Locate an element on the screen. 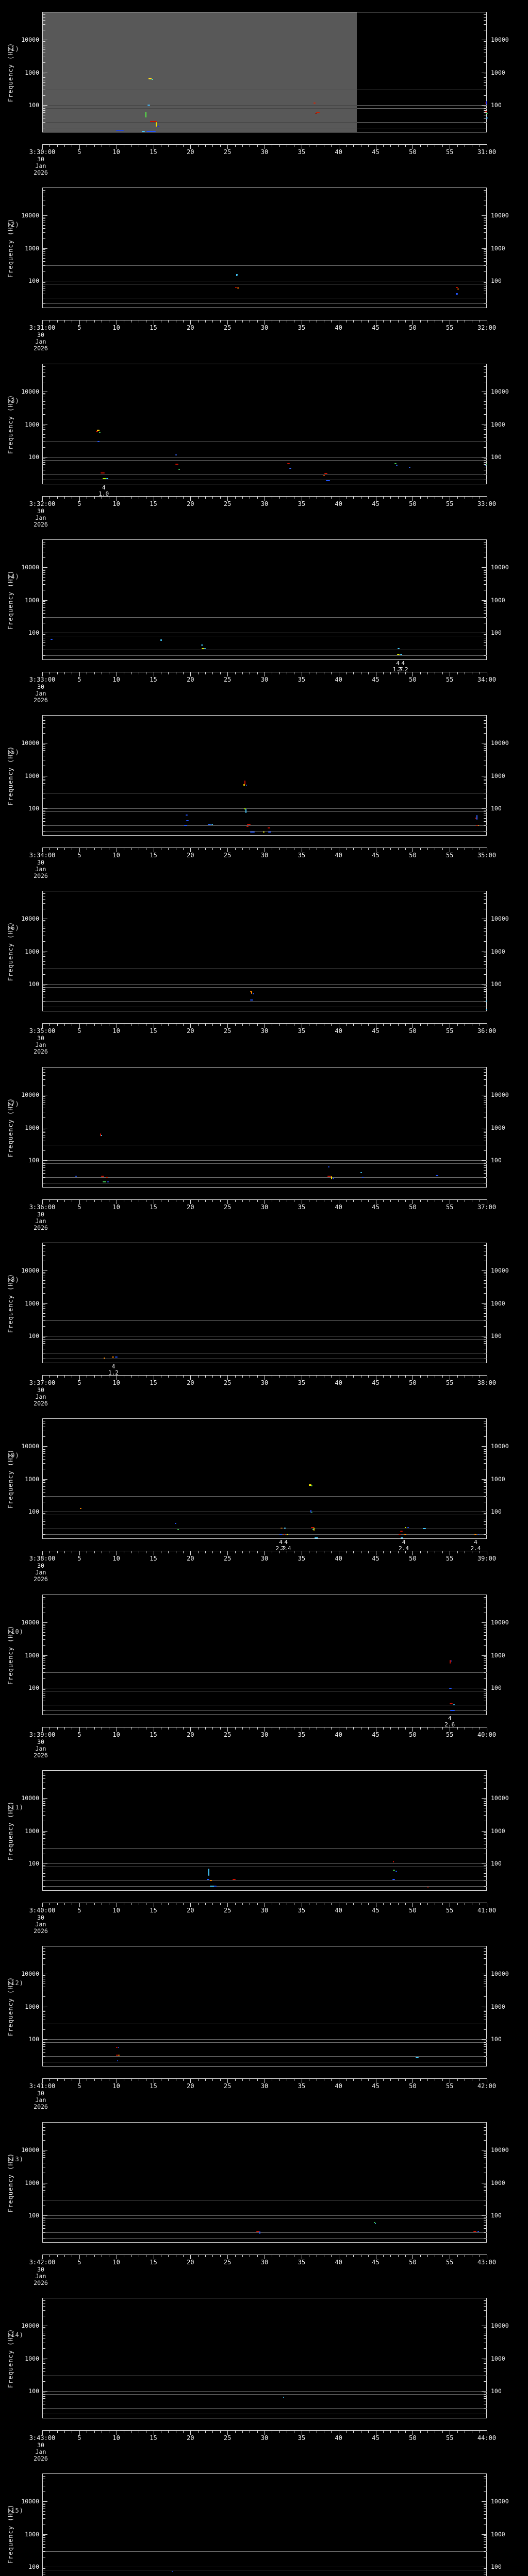  event-annotation: 4 2.6 is located at coordinates (449, 1722).